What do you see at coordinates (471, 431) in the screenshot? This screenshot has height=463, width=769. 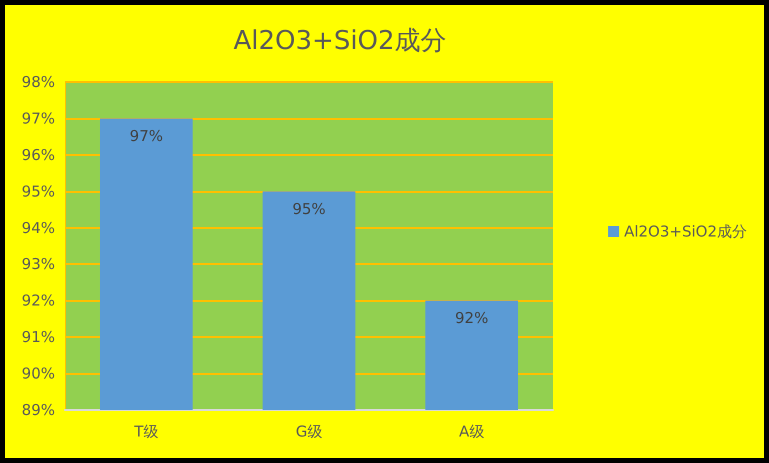 I see `x-tick-label: A级` at bounding box center [471, 431].